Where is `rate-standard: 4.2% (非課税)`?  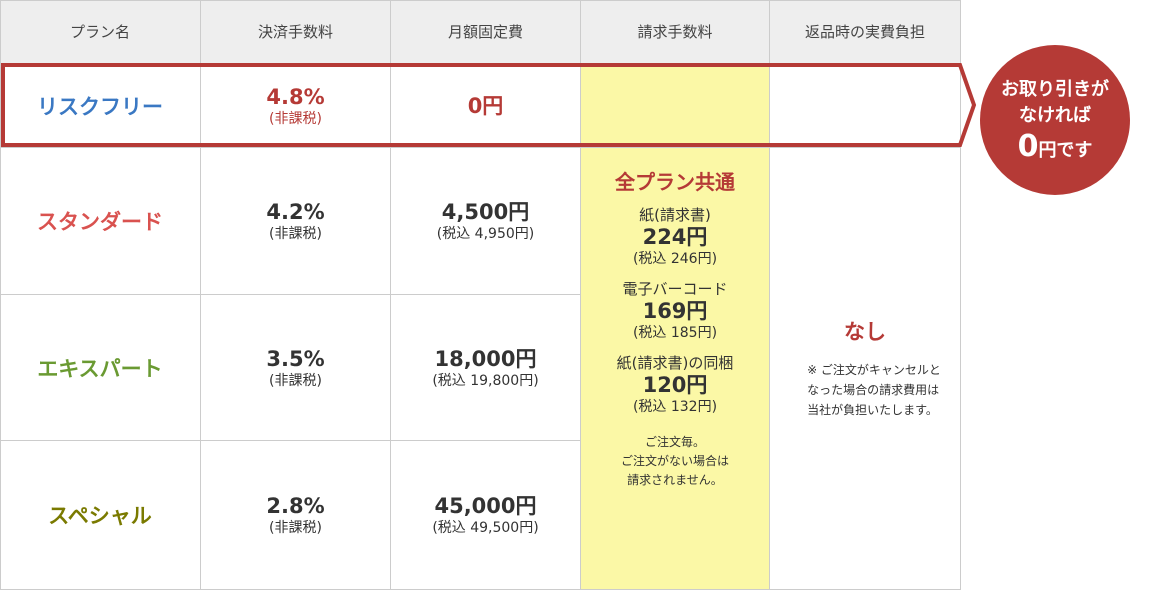
rate-standard: 4.2% (非課税) is located at coordinates (295, 221).